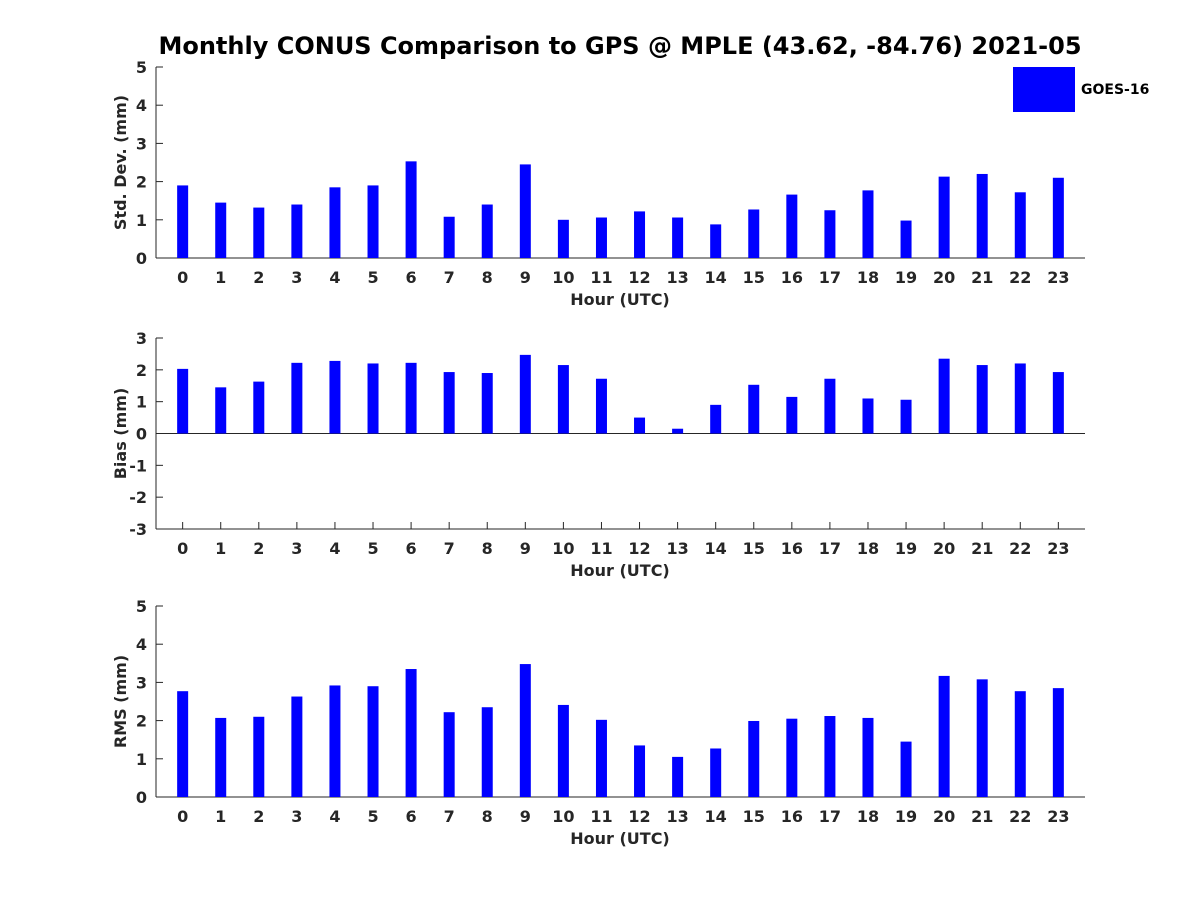 The image size is (1200, 900). Describe the element at coordinates (141, 797) in the screenshot. I see `y-tick-label: 0` at that location.